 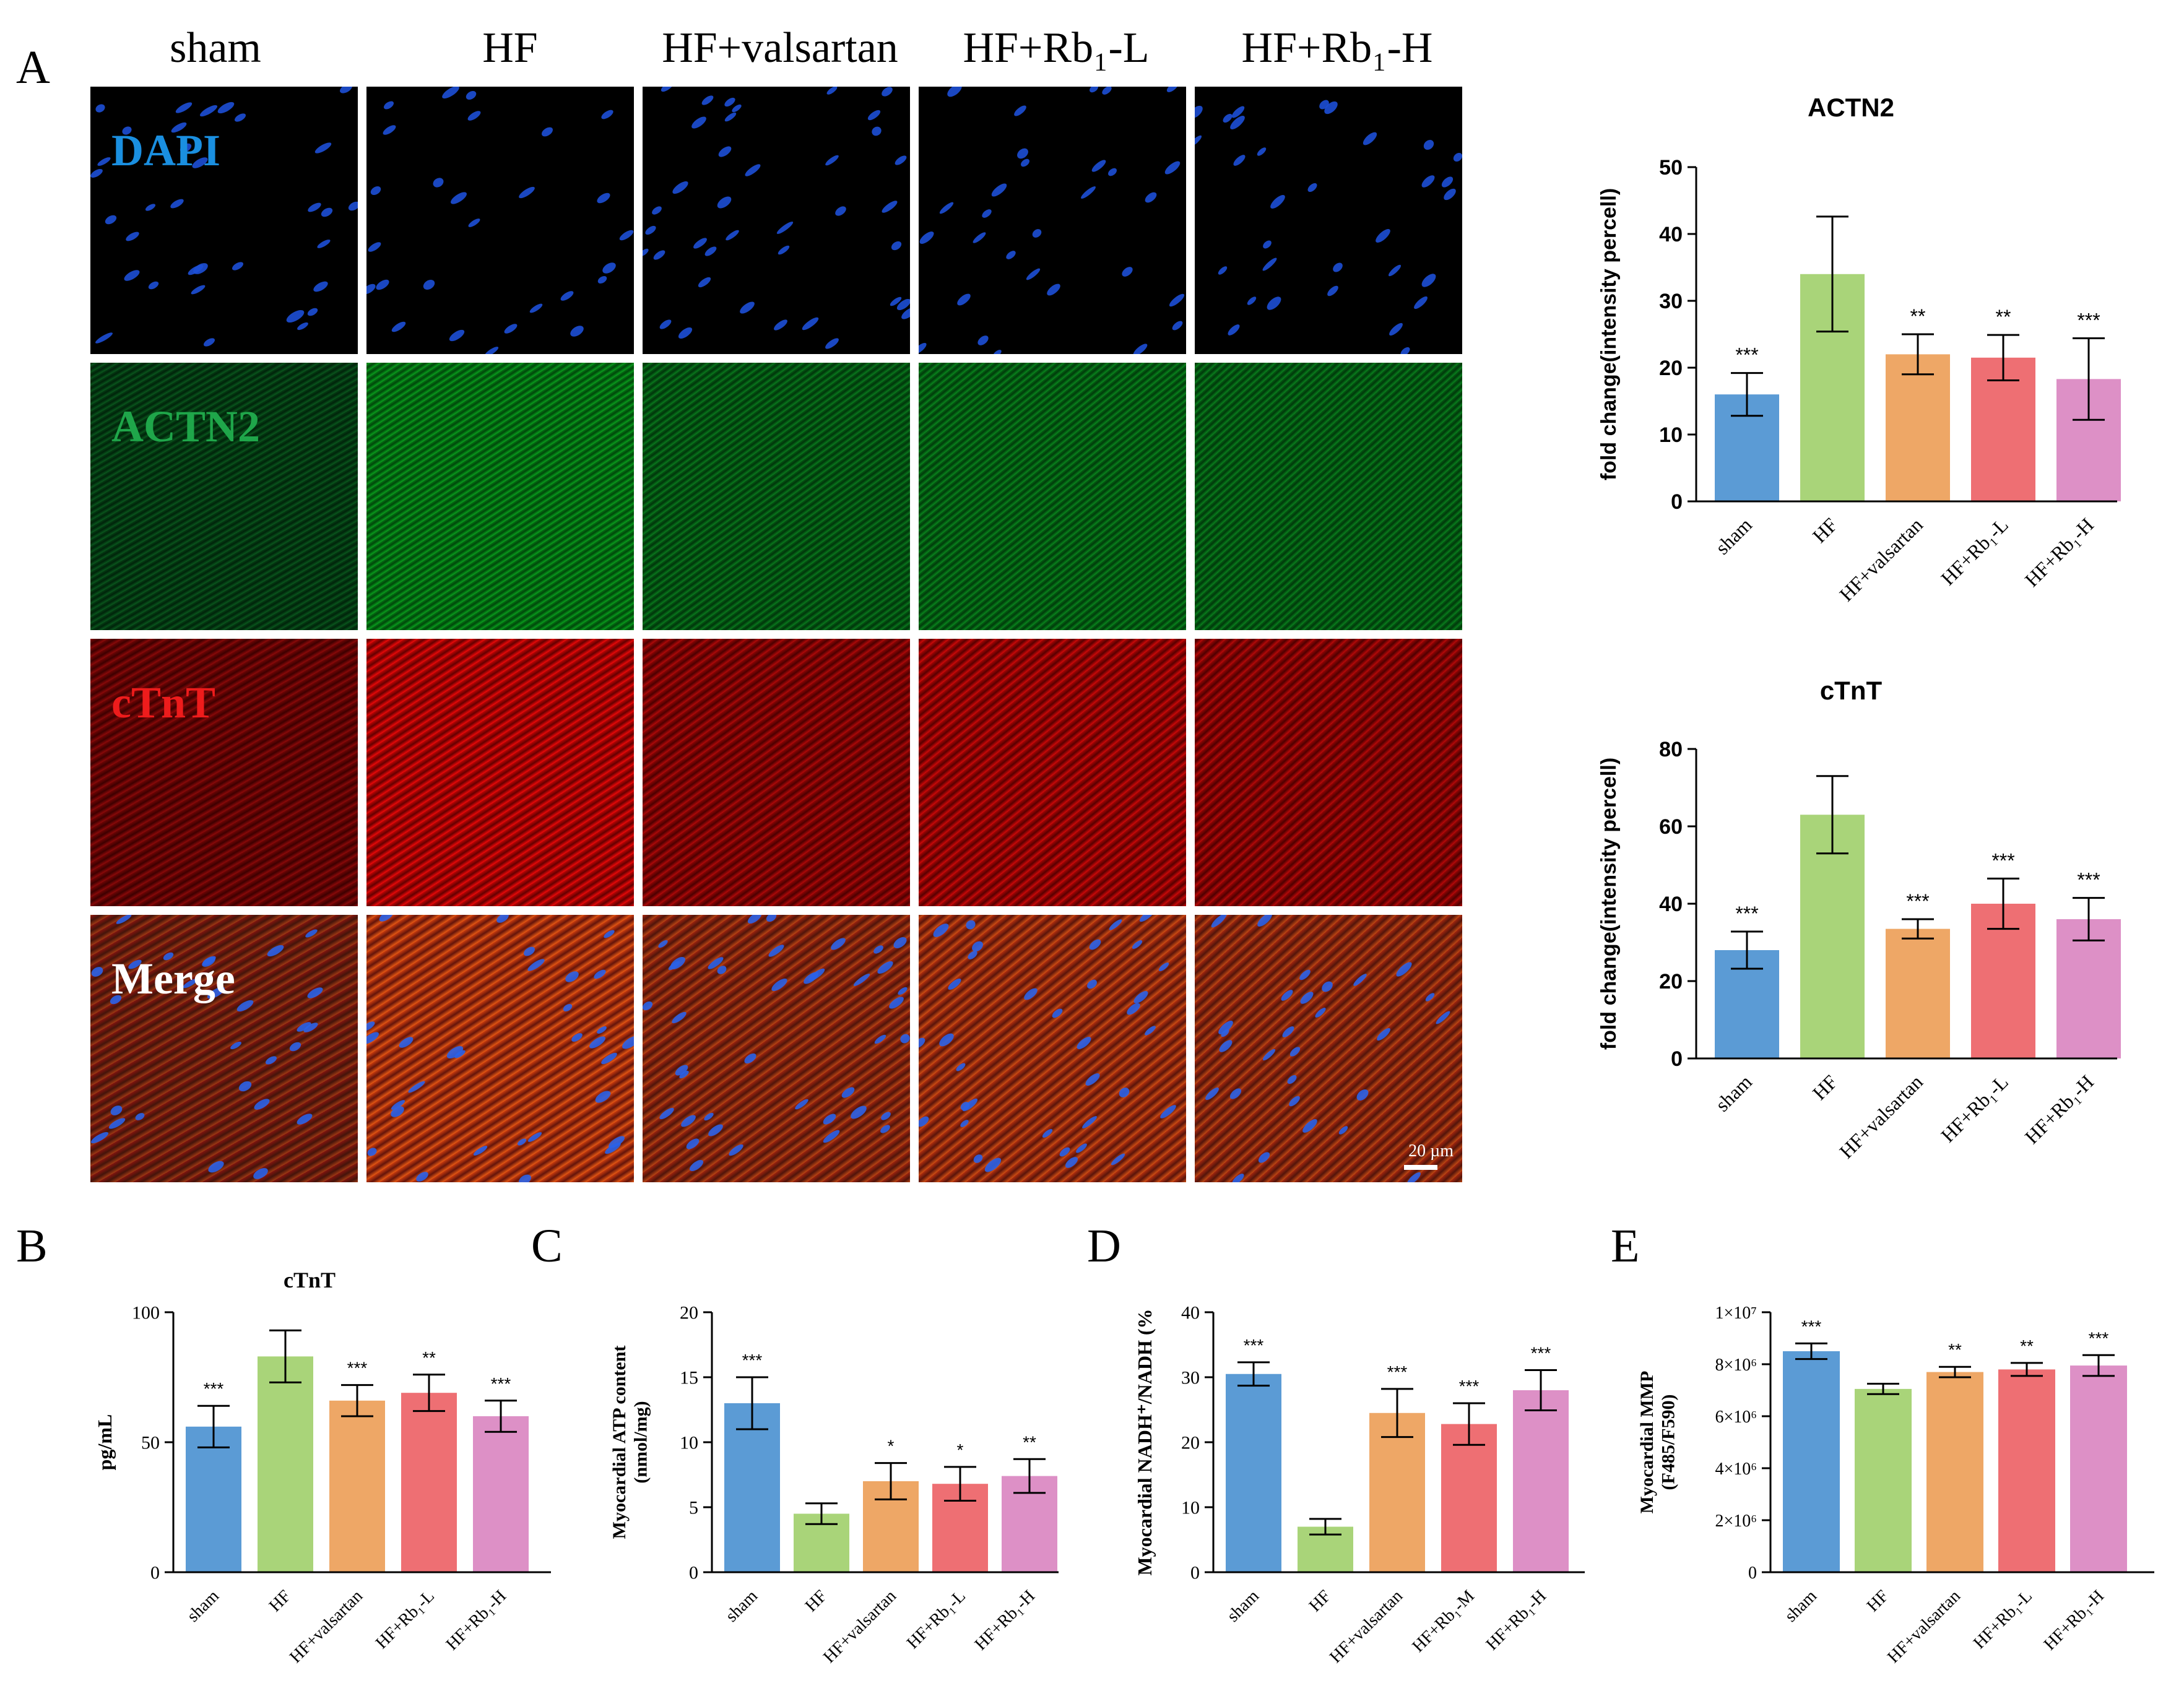 I want to click on y-tick-label: 15, so click(x=689, y=1378).